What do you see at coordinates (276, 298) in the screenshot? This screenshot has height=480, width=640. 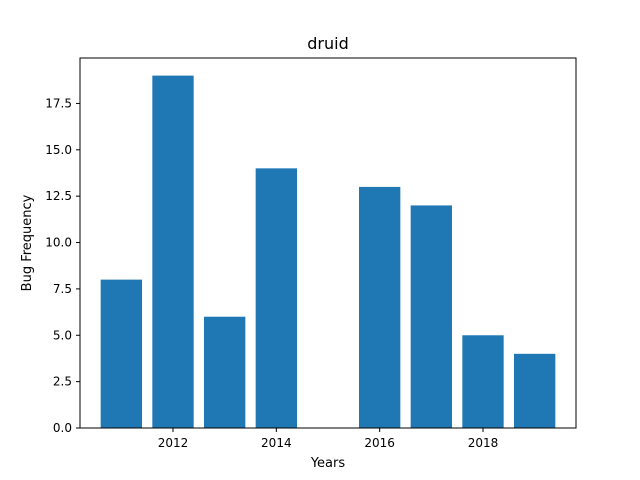 I see `bar-2014` at bounding box center [276, 298].